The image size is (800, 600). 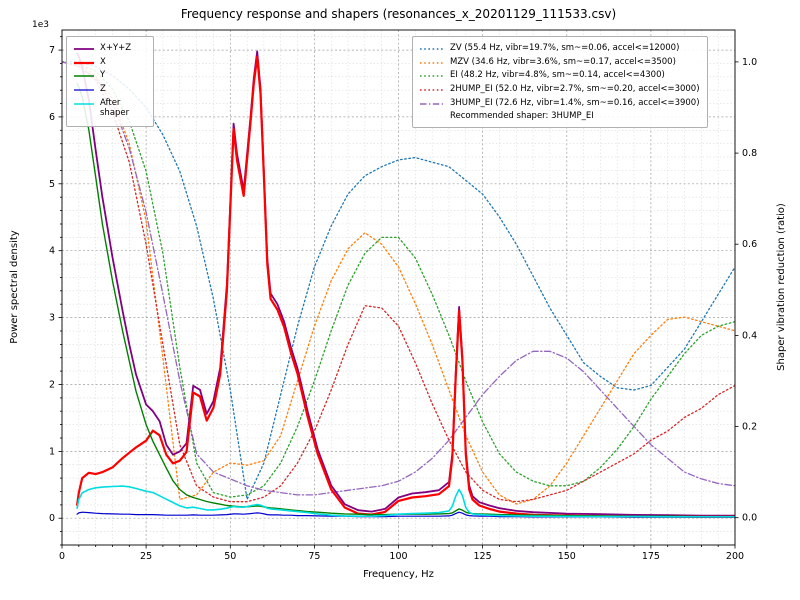 I want to click on x-tick-label: 75, so click(x=314, y=556).